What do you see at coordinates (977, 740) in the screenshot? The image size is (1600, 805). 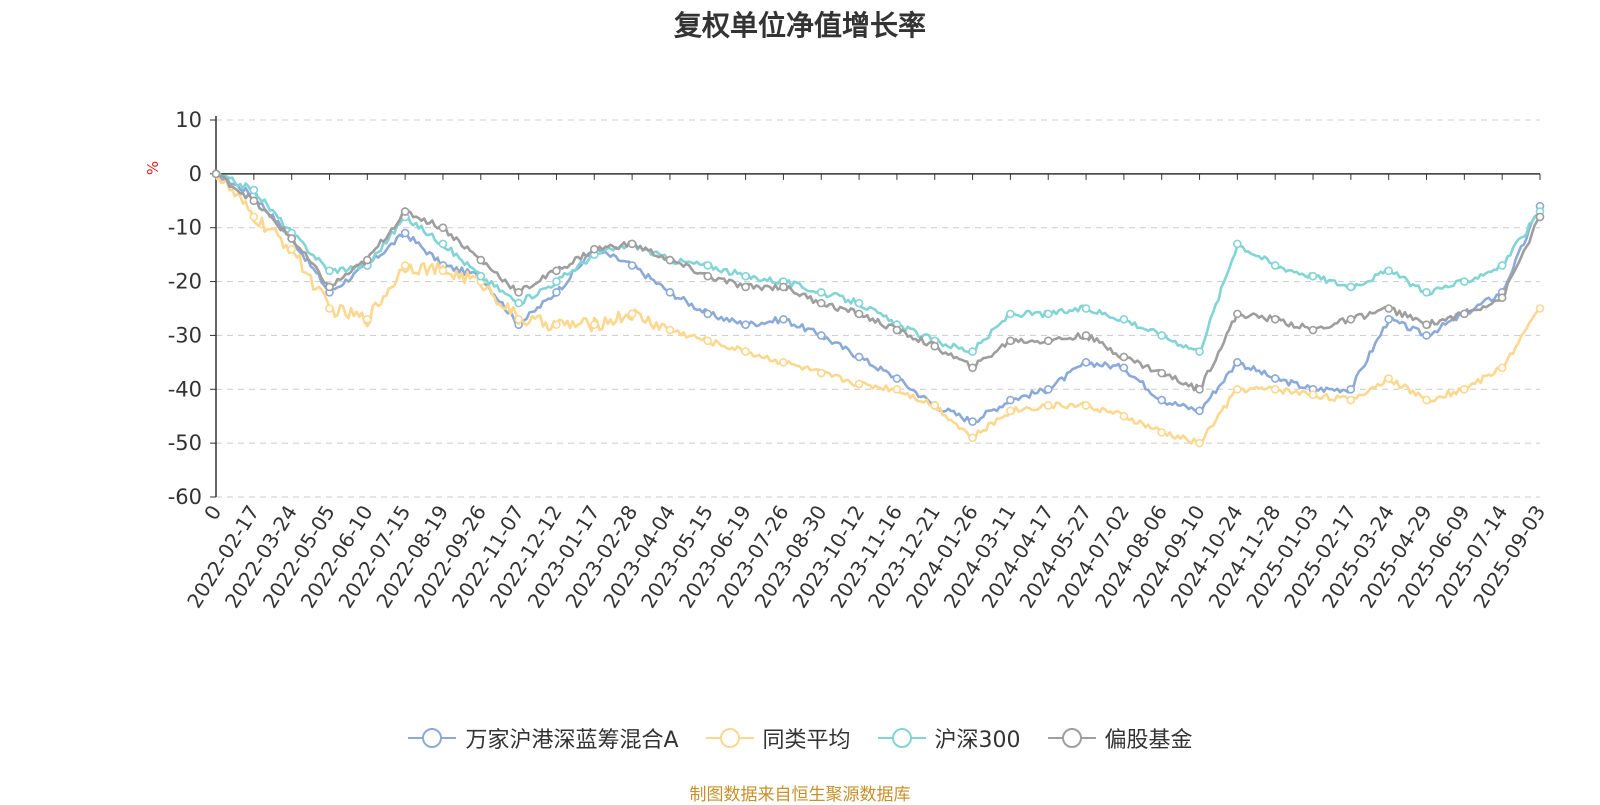 I see `legend-label: 沪深300` at bounding box center [977, 740].